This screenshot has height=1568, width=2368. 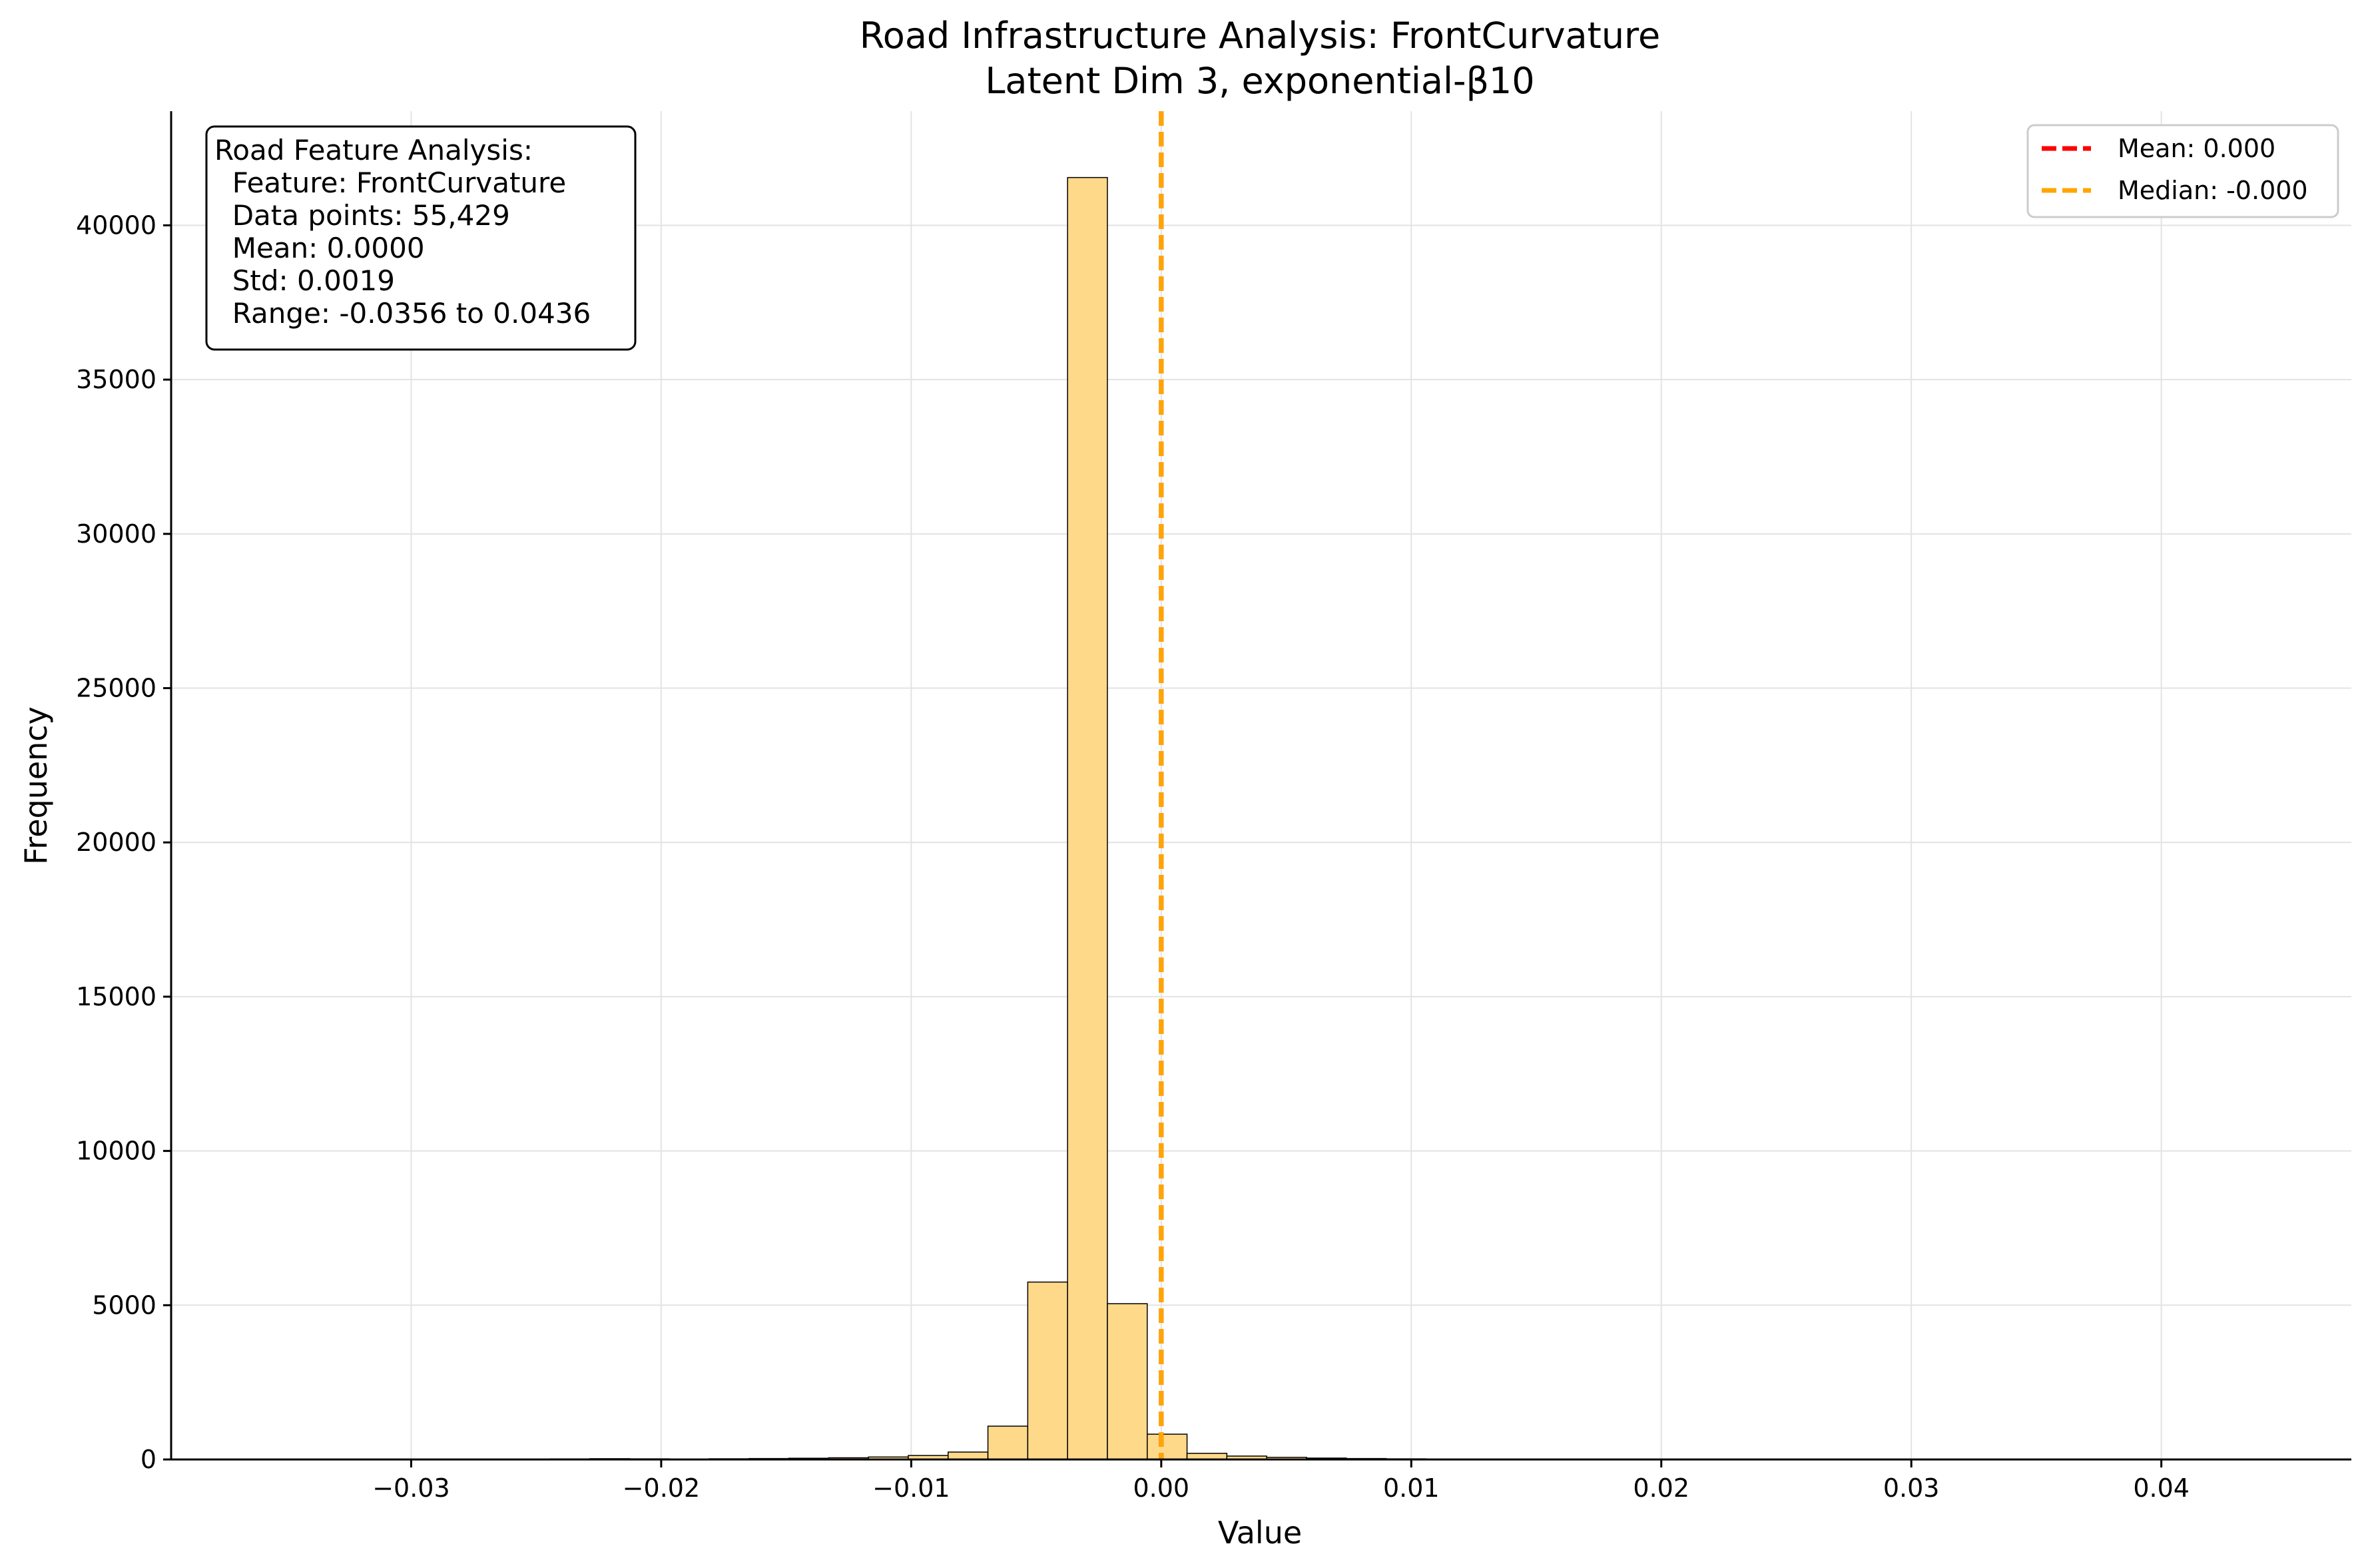 I want to click on x-tick-label: −0.01, so click(x=911, y=1488).